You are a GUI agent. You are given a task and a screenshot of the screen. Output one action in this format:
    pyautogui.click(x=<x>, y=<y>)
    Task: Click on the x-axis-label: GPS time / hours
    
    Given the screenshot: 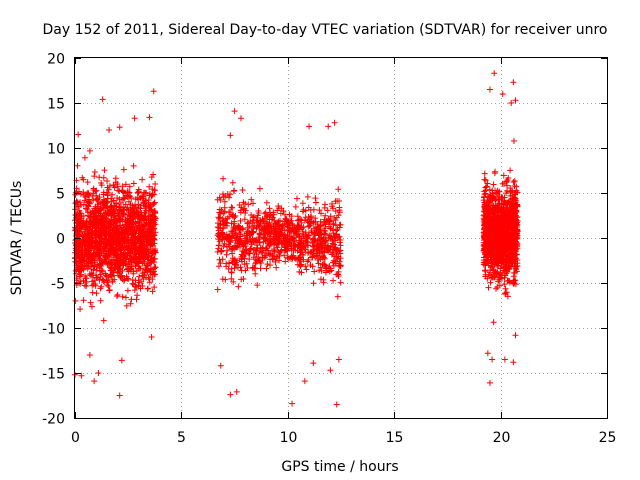 What is the action you would take?
    pyautogui.click(x=339, y=467)
    